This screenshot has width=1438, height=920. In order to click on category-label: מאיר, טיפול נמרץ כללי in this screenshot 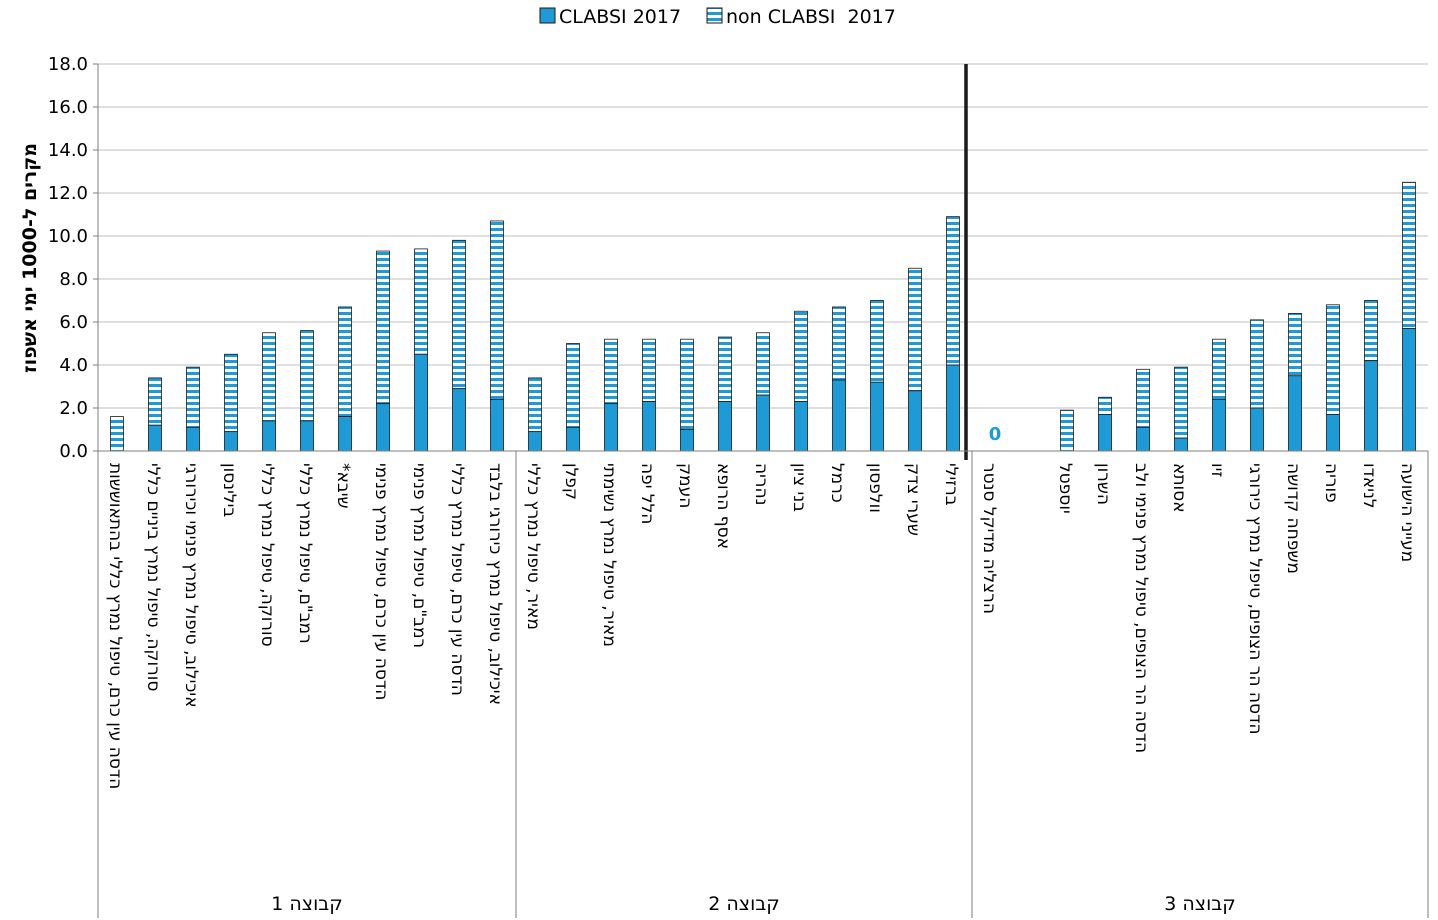, I will do `click(533, 546)`.